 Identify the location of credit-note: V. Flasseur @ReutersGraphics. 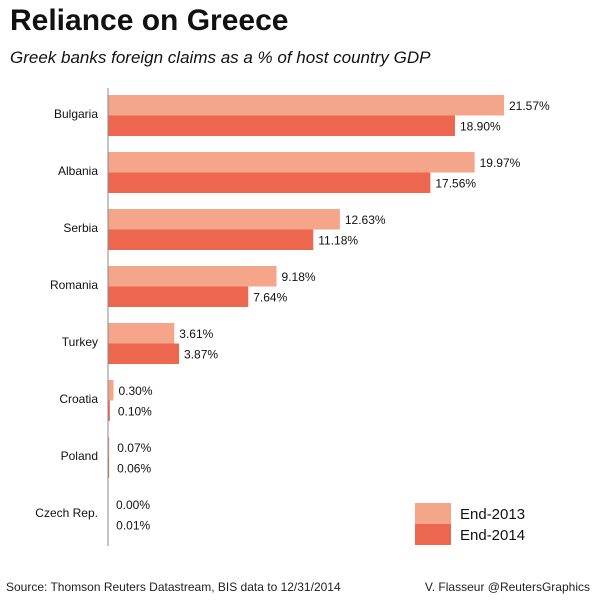
(507, 587).